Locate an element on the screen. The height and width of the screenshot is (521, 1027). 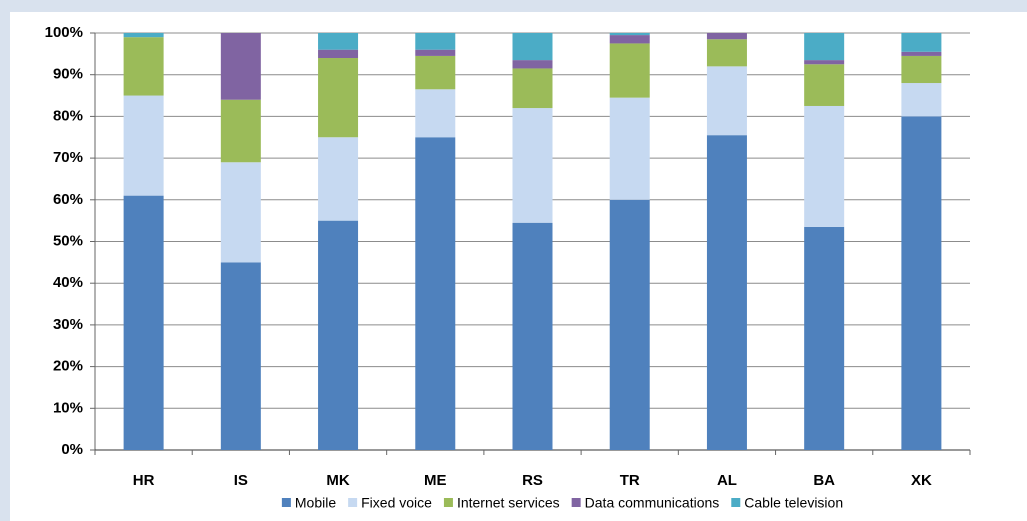
x-tick-label: BA is located at coordinates (824, 480).